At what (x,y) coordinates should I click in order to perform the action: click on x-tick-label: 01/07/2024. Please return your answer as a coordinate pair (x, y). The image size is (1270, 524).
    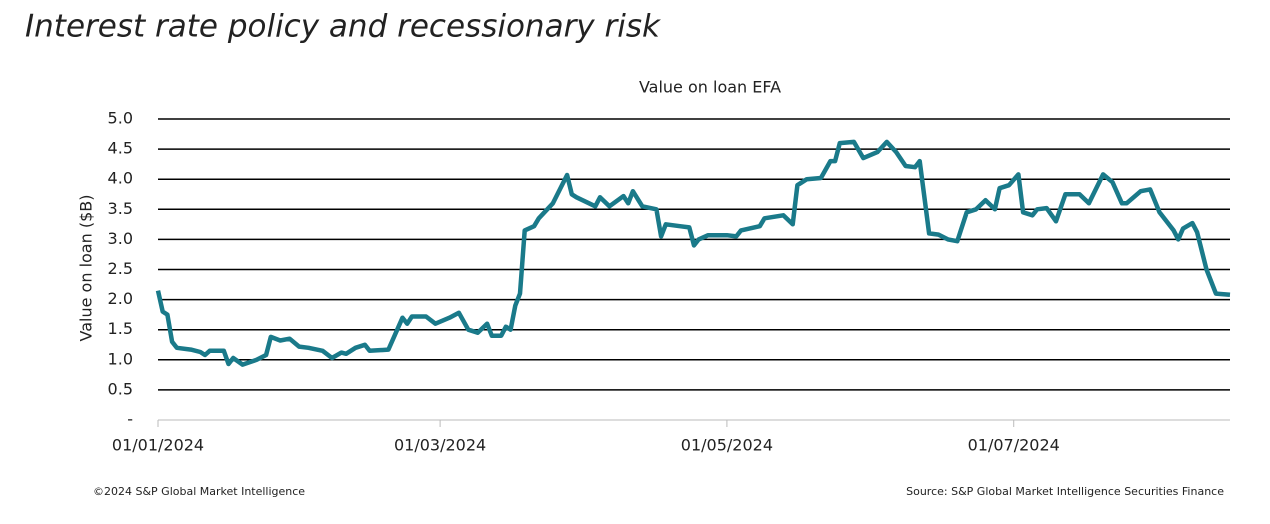
    Looking at the image, I should click on (1014, 445).